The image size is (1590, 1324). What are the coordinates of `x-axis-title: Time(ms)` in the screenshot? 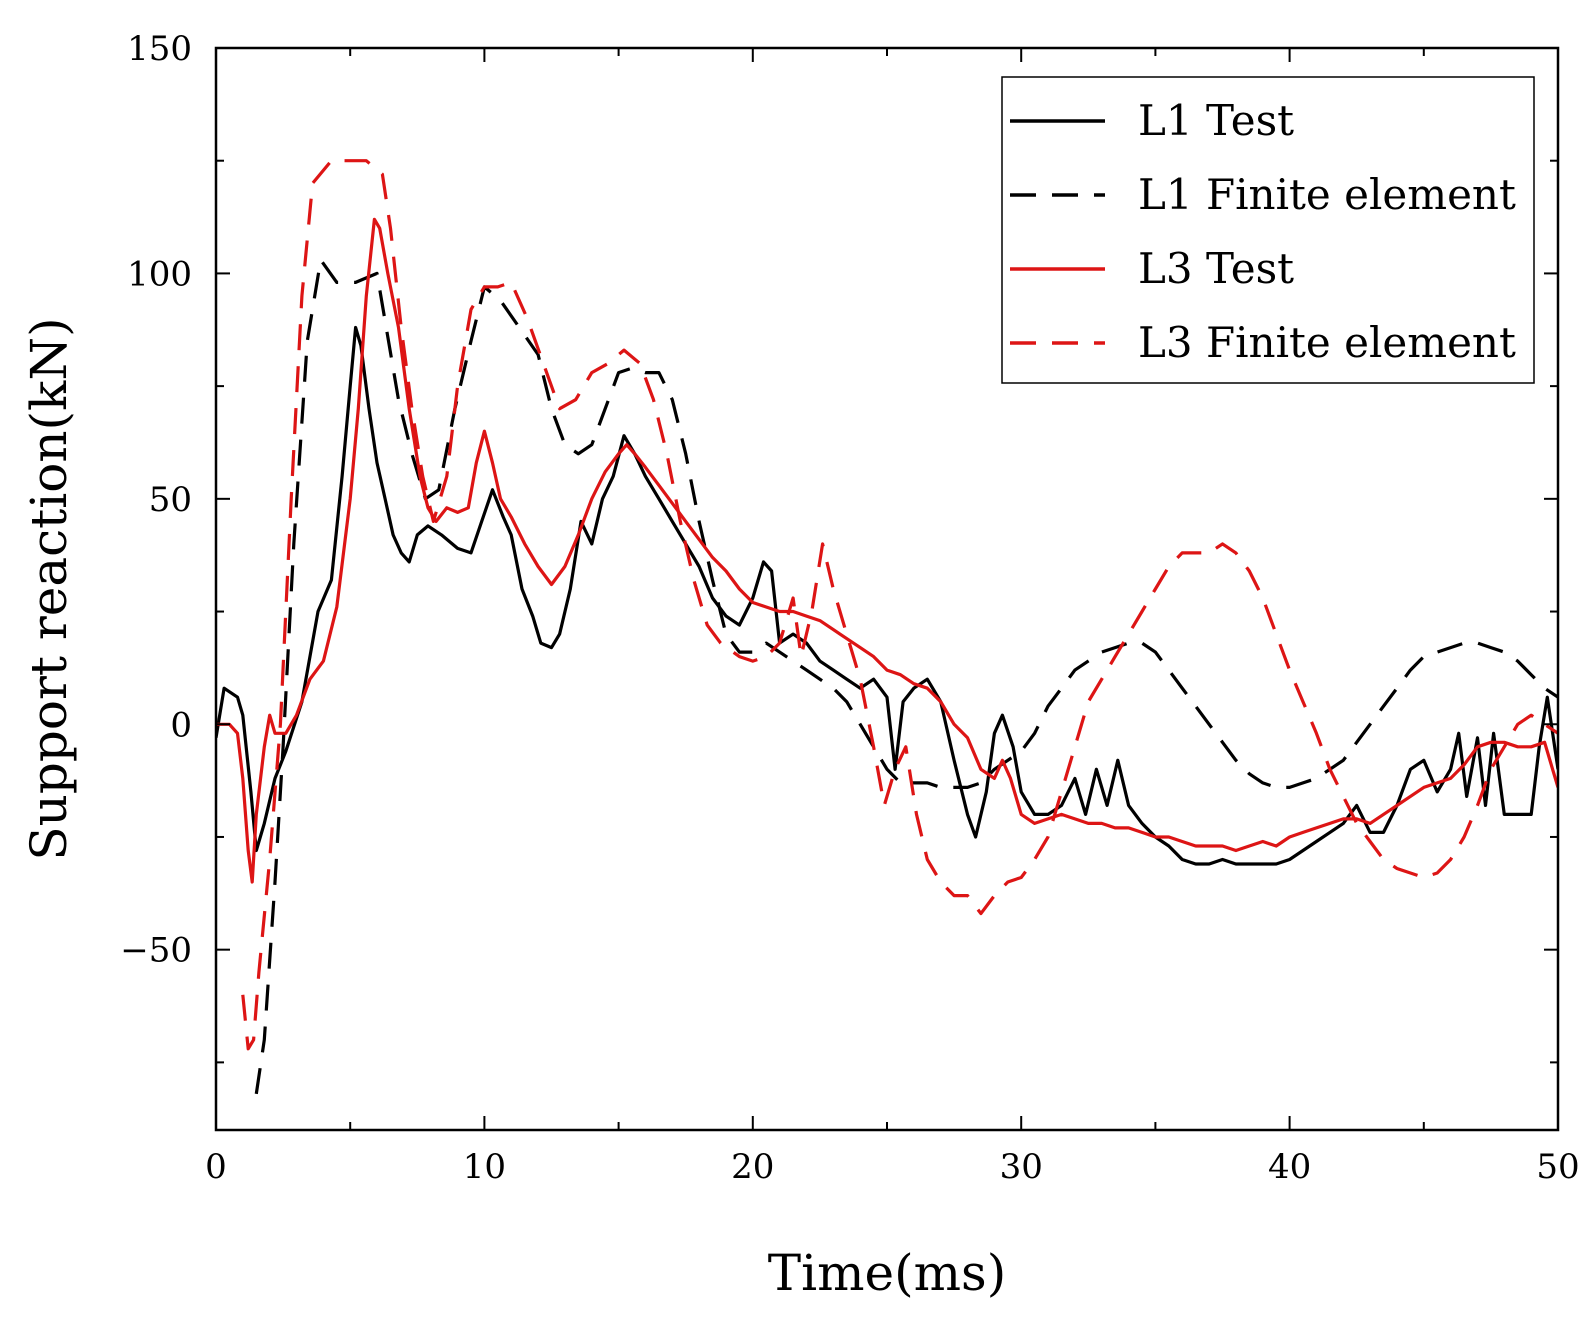 It's located at (887, 1273).